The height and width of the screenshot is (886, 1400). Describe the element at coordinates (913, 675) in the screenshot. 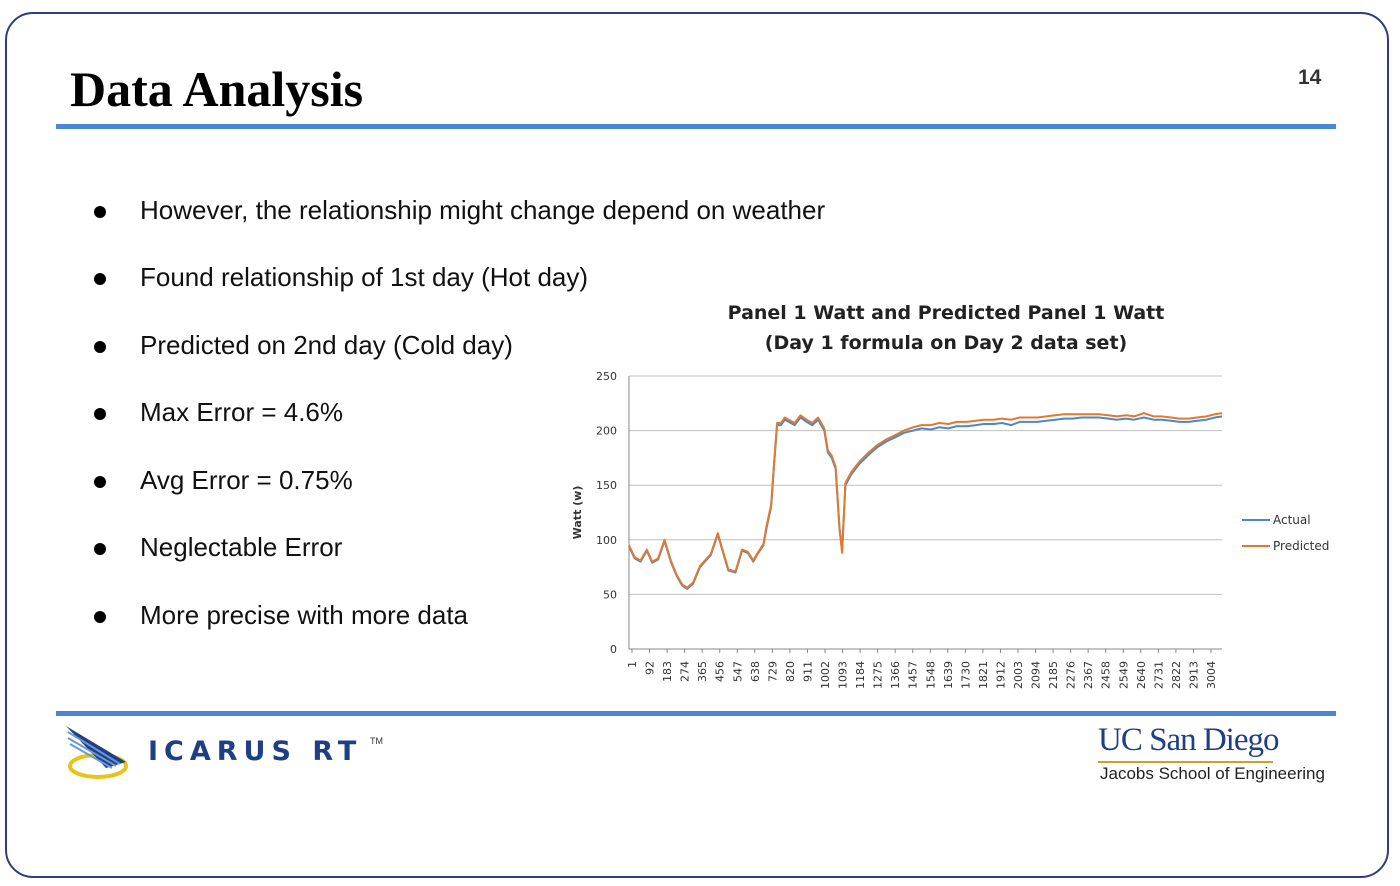

I see `x-tick-label: 1457` at that location.